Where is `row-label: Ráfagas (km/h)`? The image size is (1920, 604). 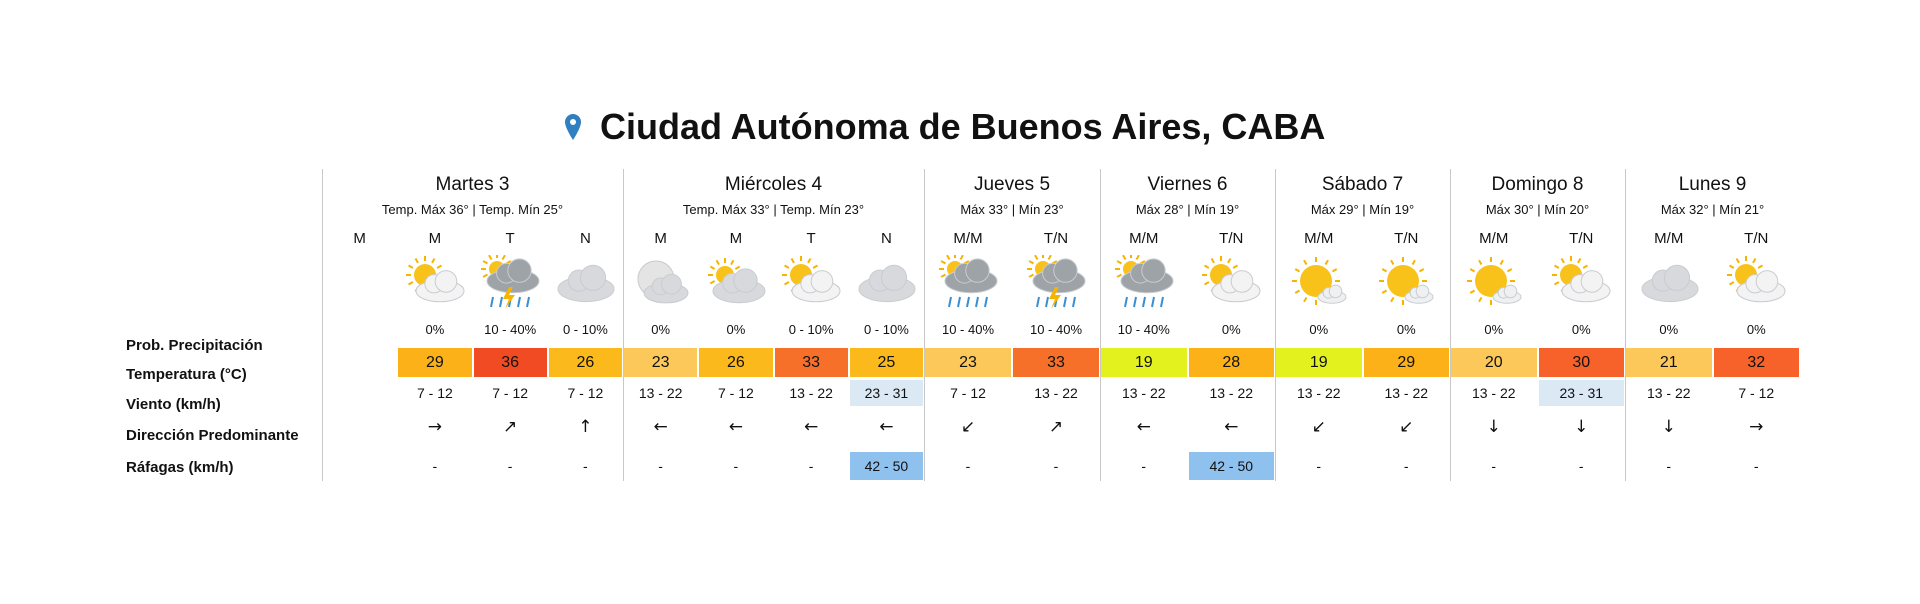
row-label: Ráfagas (km/h) is located at coordinates (180, 467).